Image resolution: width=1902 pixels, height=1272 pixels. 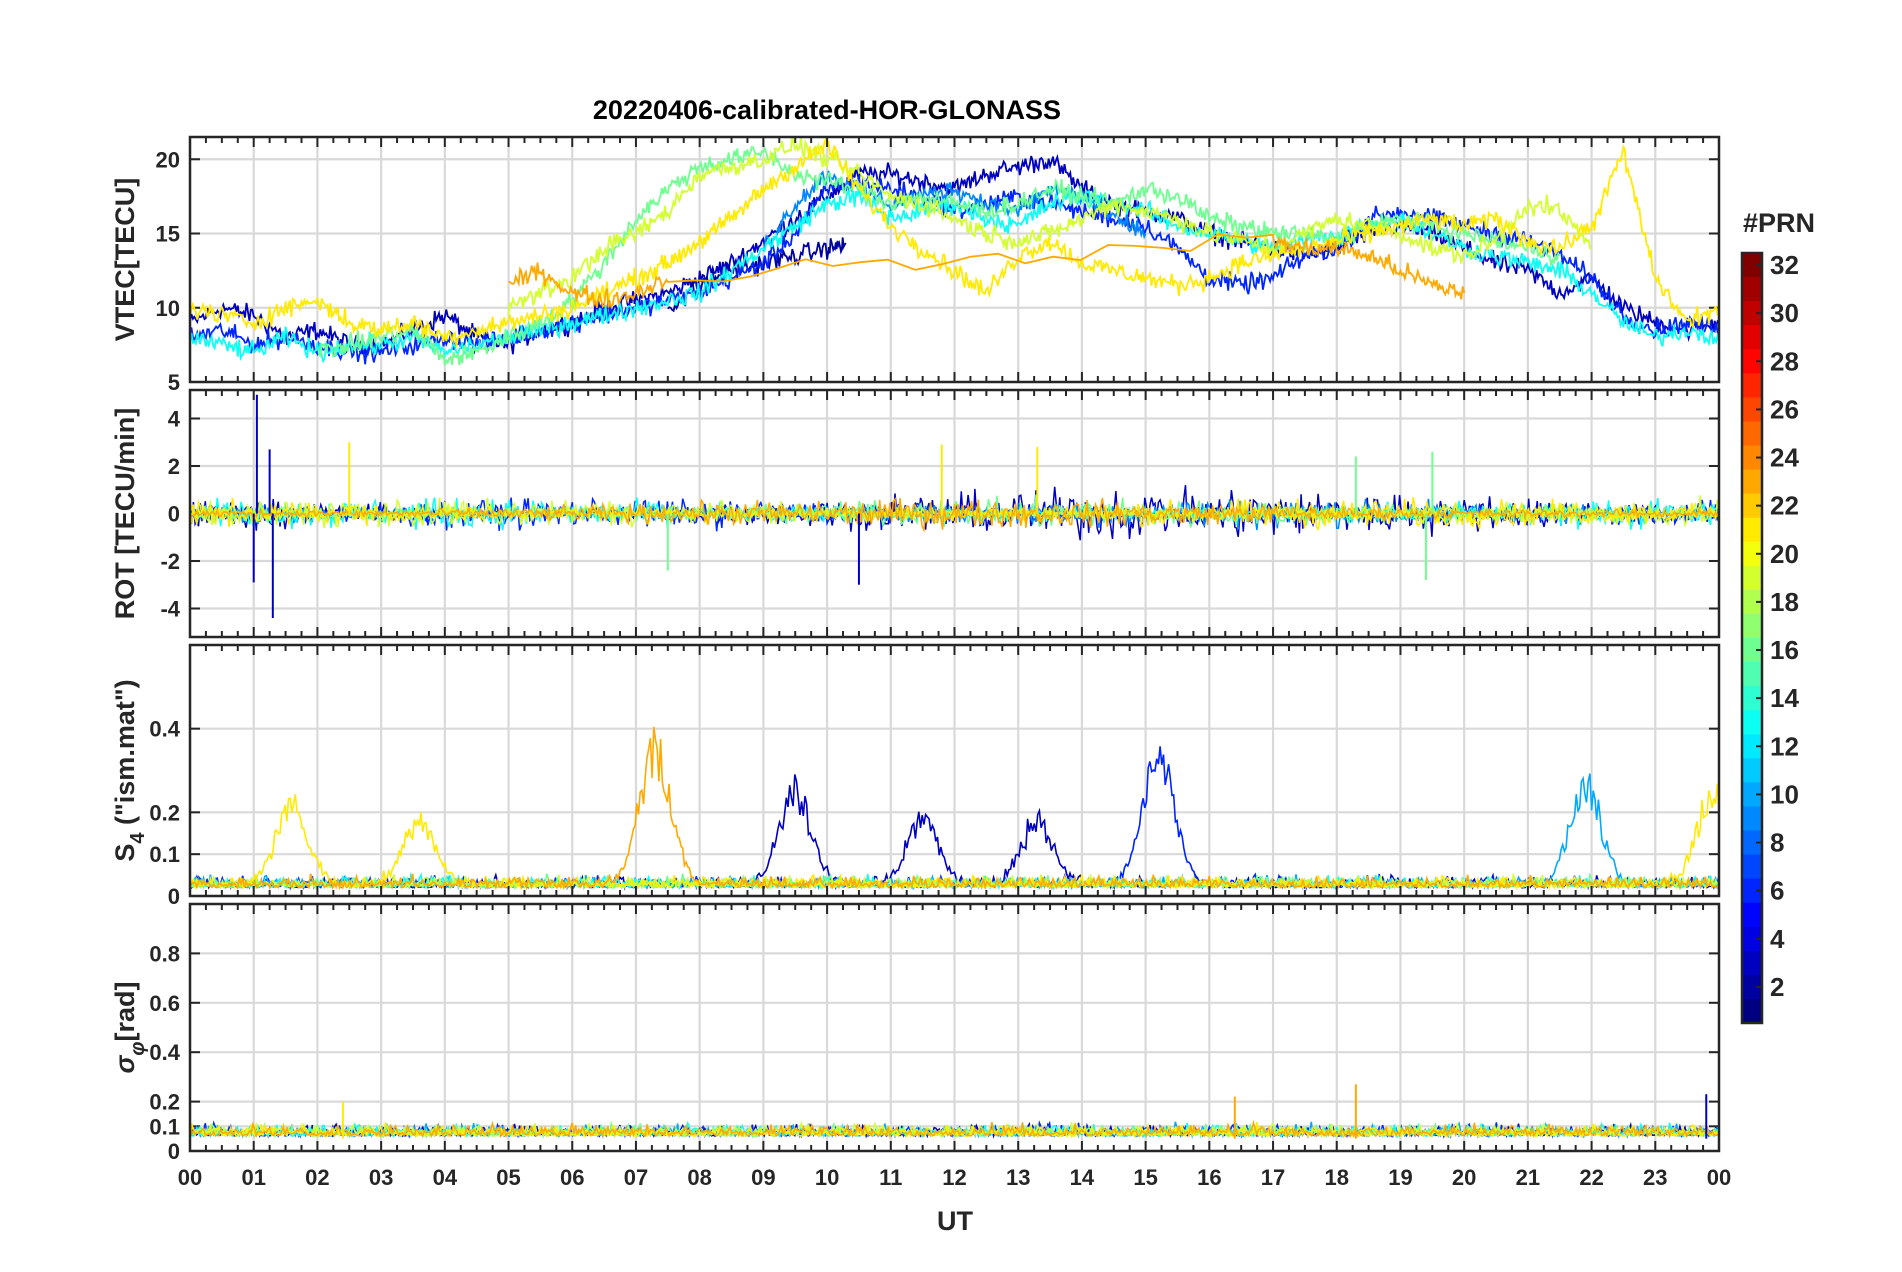 I want to click on x-tick-label: 22, so click(x=1591, y=1177).